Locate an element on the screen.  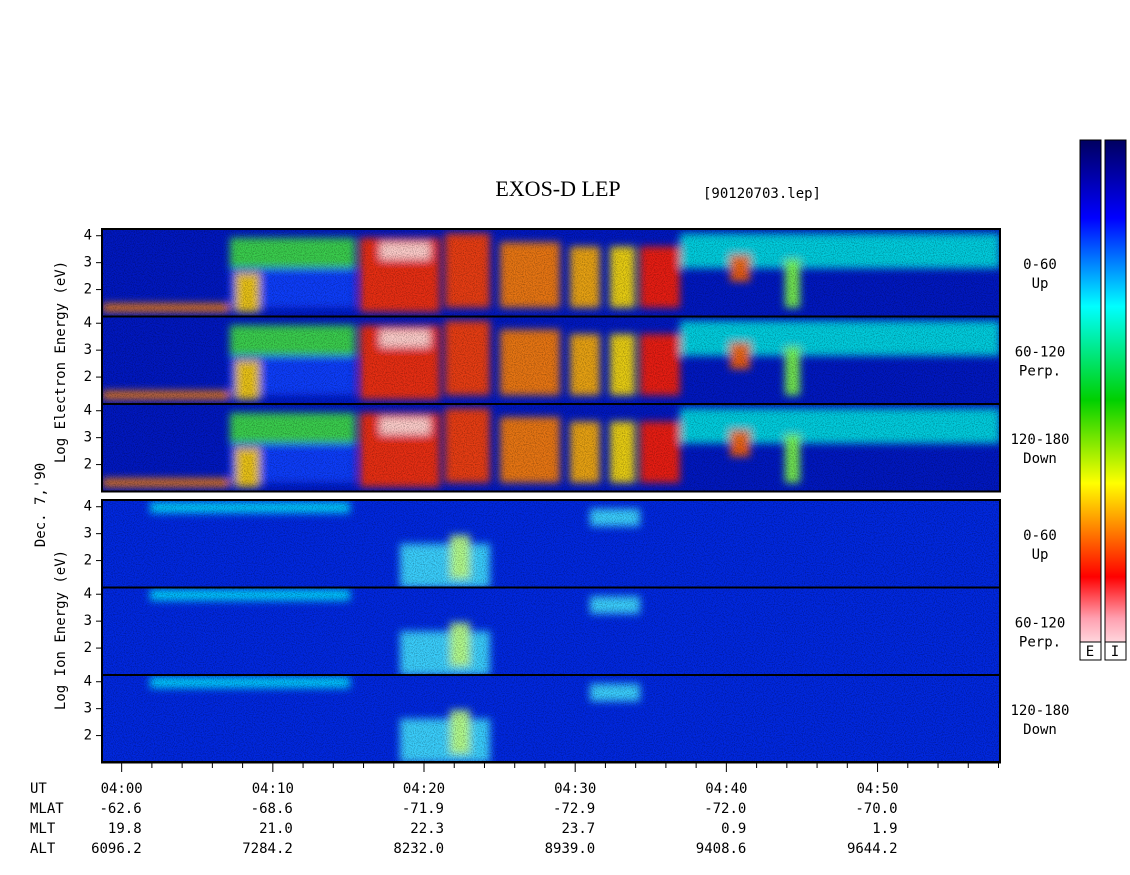
ephemeris-value: 21.0 is located at coordinates (276, 829).